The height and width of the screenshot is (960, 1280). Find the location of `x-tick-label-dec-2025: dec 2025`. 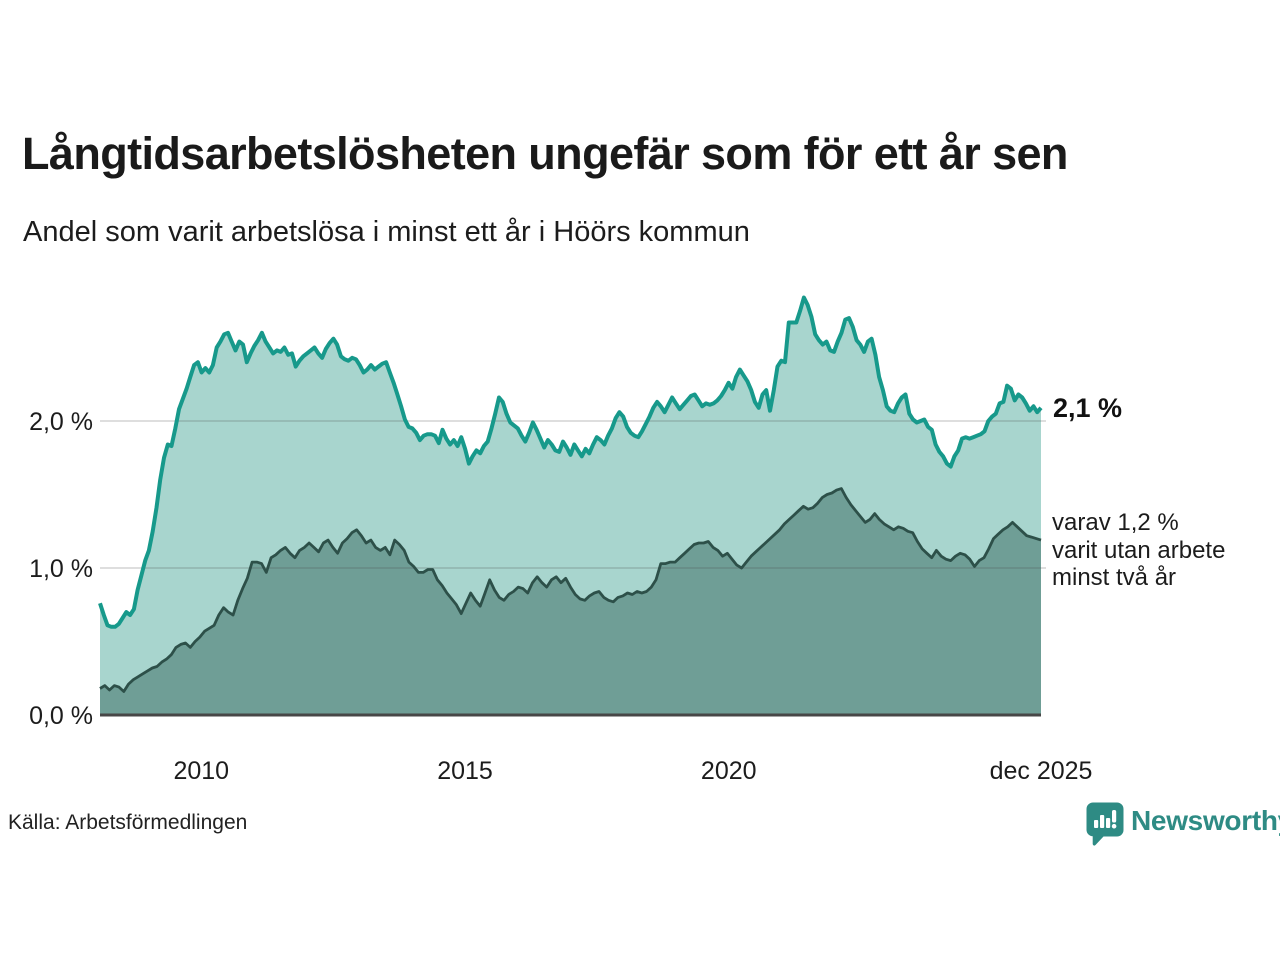

x-tick-label-dec-2025: dec 2025 is located at coordinates (1041, 771).